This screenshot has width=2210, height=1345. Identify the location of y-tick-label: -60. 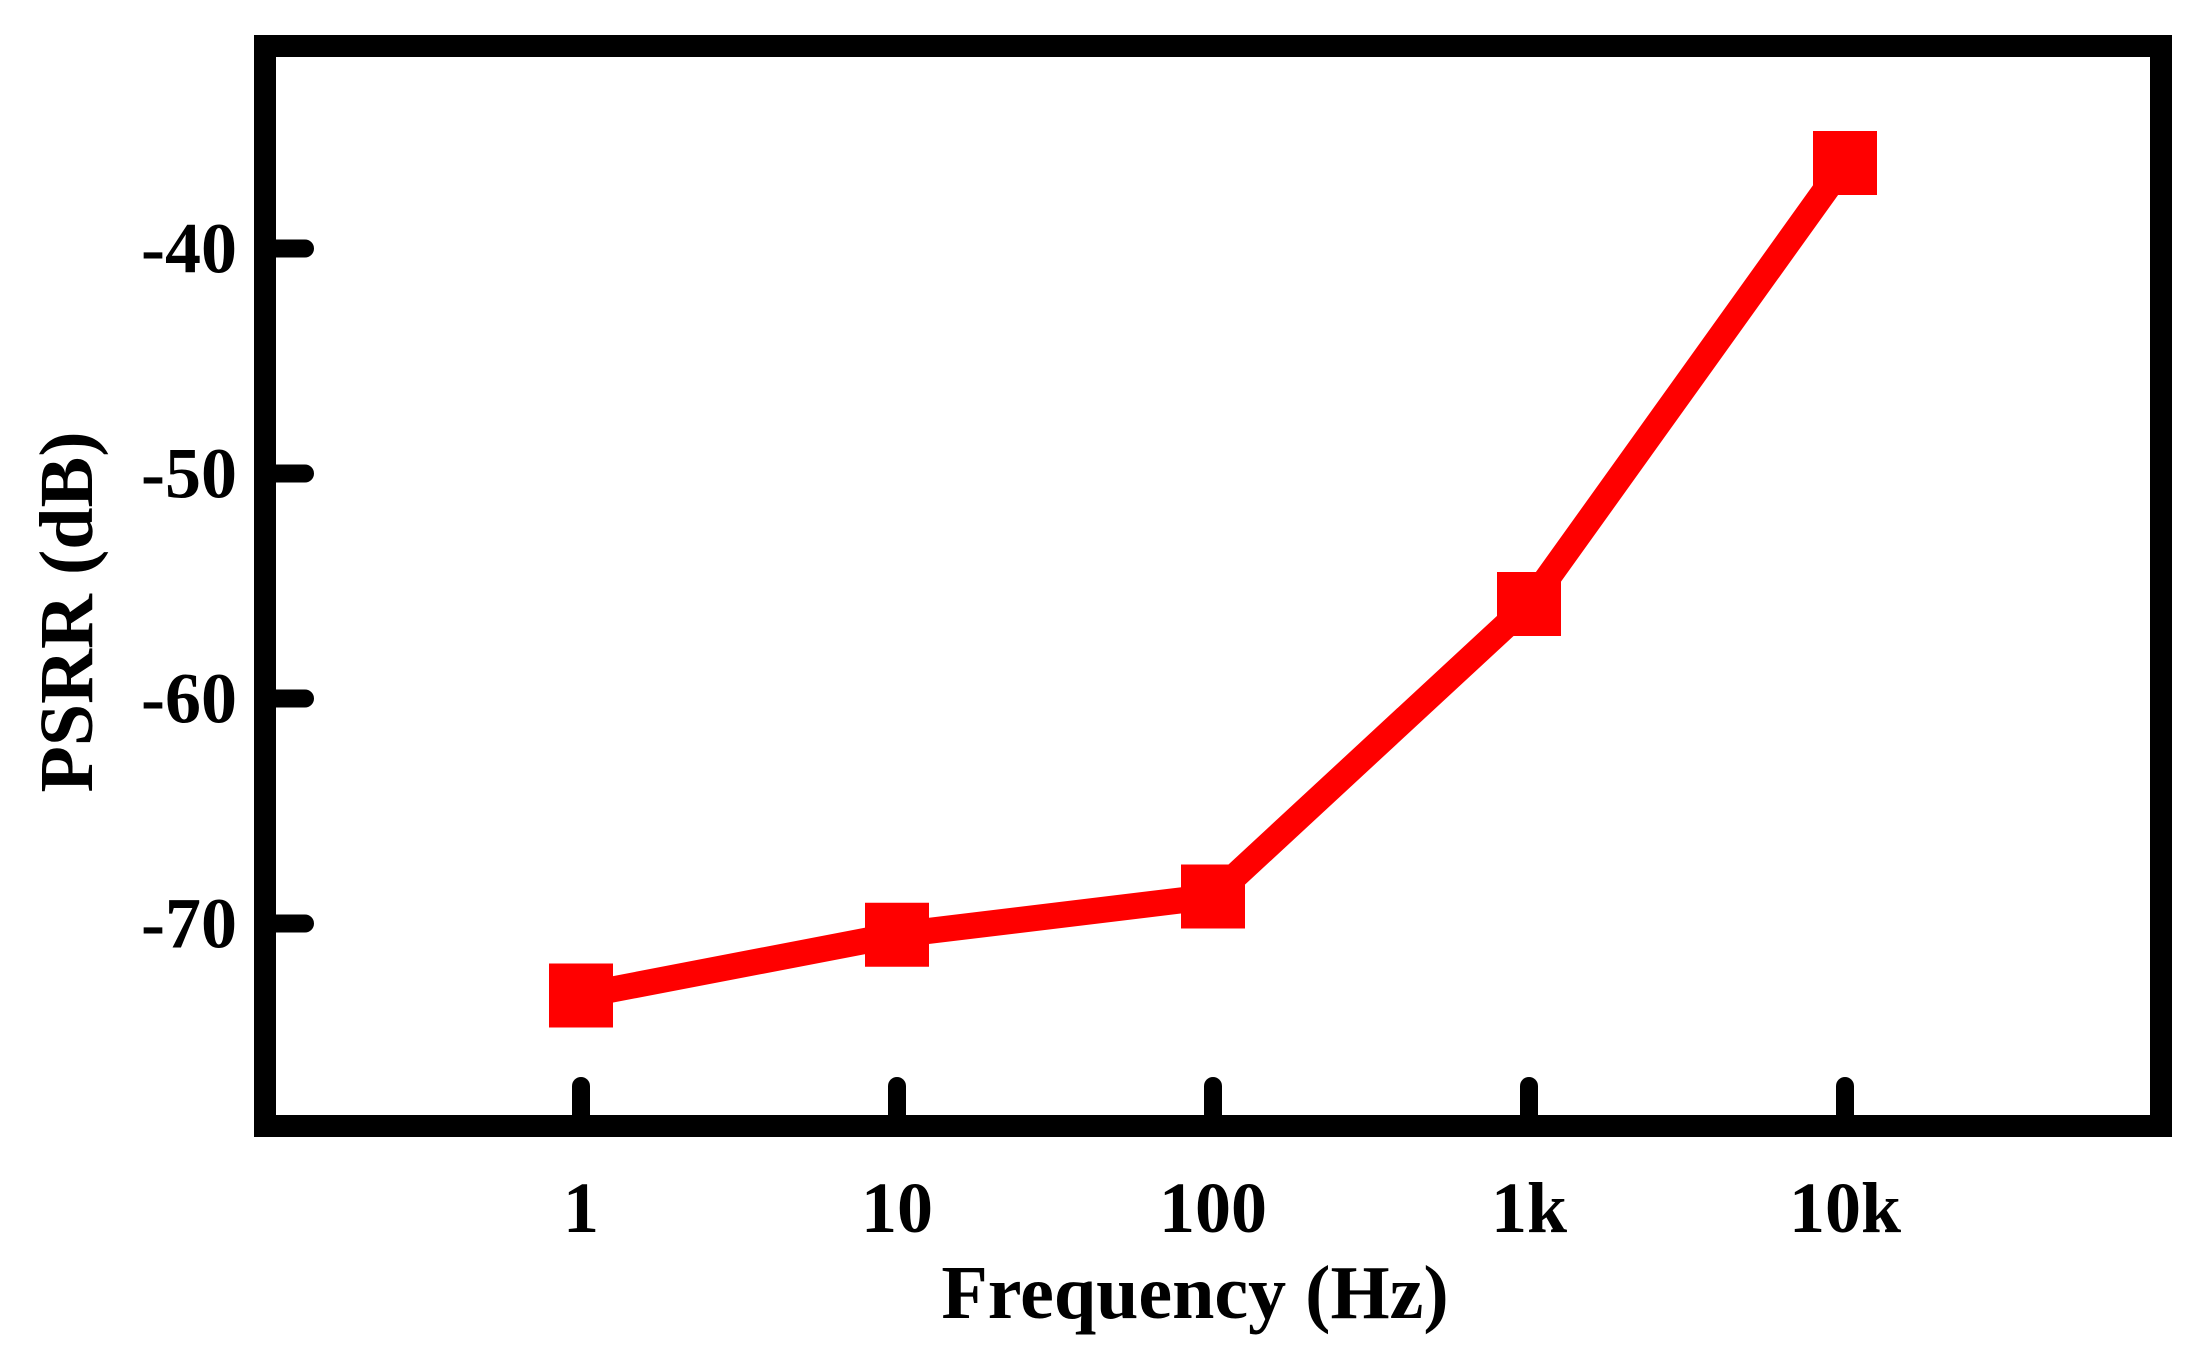
(189, 699).